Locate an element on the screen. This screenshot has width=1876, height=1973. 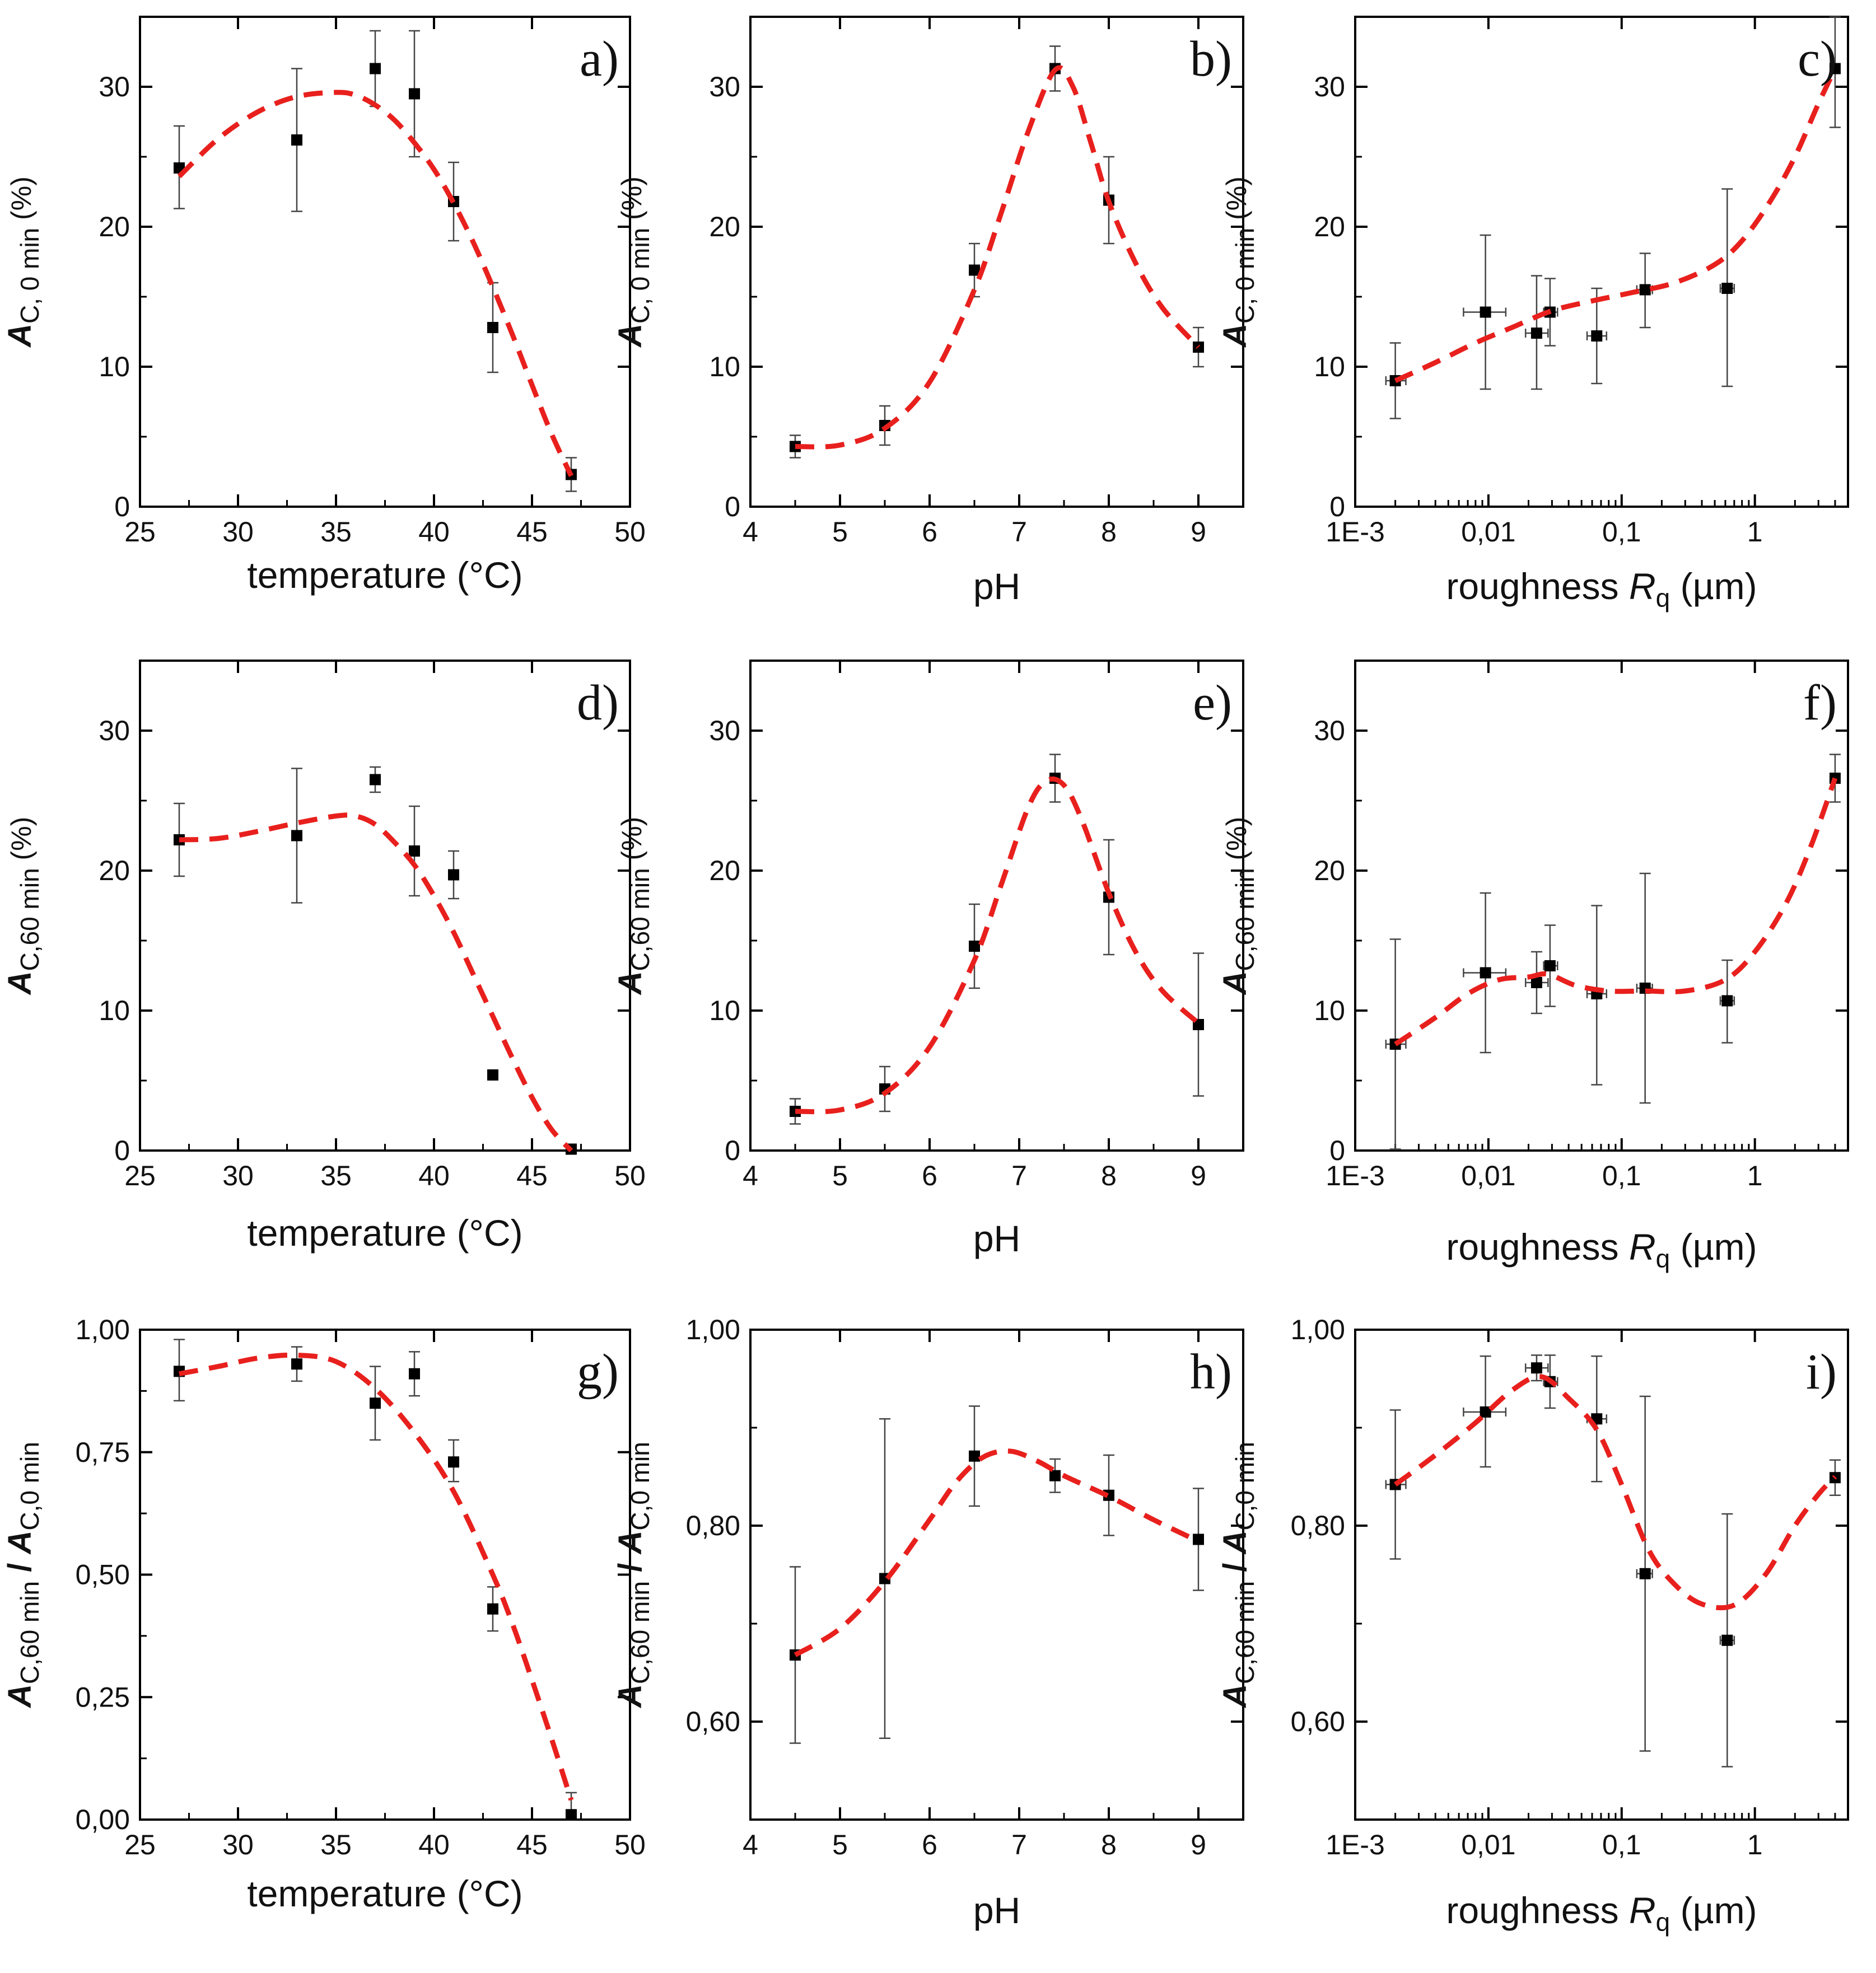
x-axis-title: roughness Rq (µm) is located at coordinates (1602, 1249).